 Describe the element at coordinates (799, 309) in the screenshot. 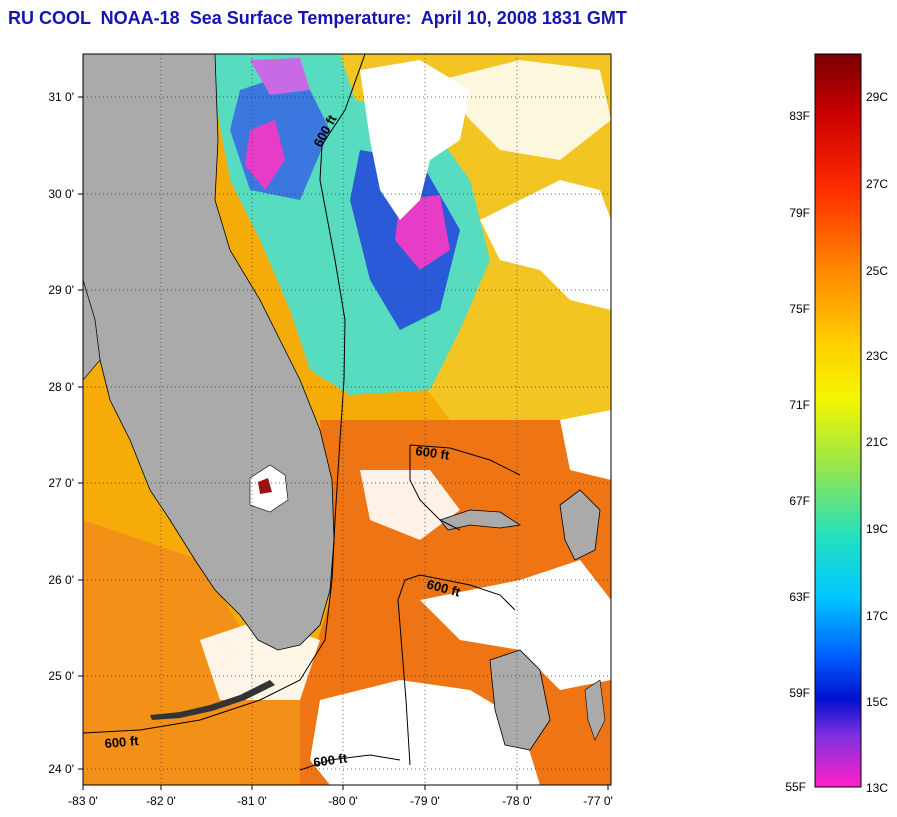

I see `colorbar-f-label: 75F` at that location.